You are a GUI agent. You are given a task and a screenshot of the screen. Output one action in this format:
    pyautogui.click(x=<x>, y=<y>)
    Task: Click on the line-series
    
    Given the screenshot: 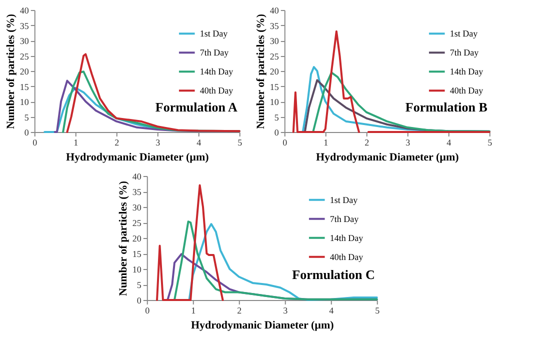 What is the action you would take?
    pyautogui.click(x=190, y=242)
    